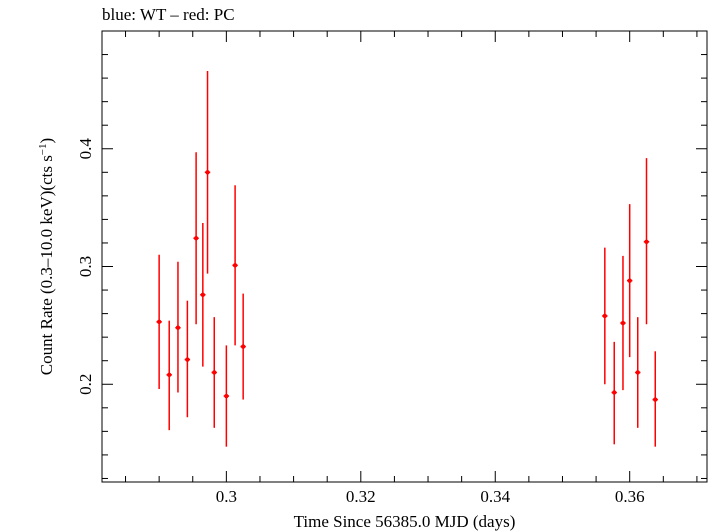 This screenshot has width=709, height=532. Describe the element at coordinates (168, 14) in the screenshot. I see `chart-title: blue: WT – red: PC` at that location.